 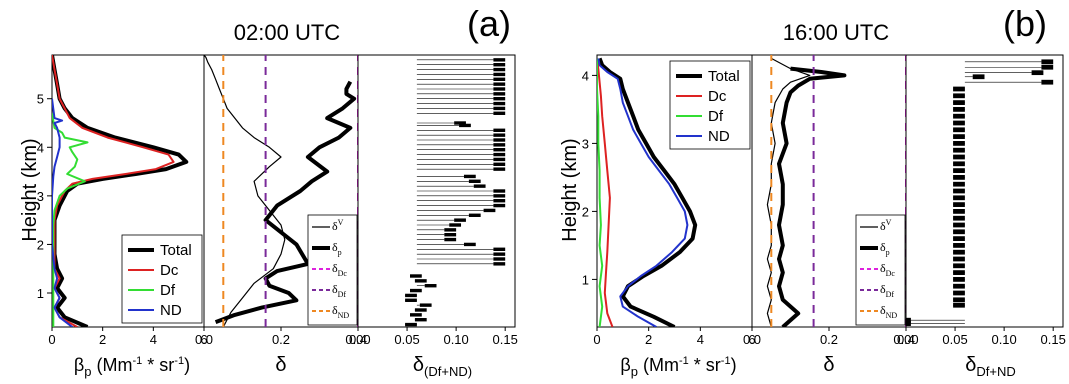 What do you see at coordinates (990, 366) in the screenshot?
I see `x-axis-label: δDf+ND` at bounding box center [990, 366].